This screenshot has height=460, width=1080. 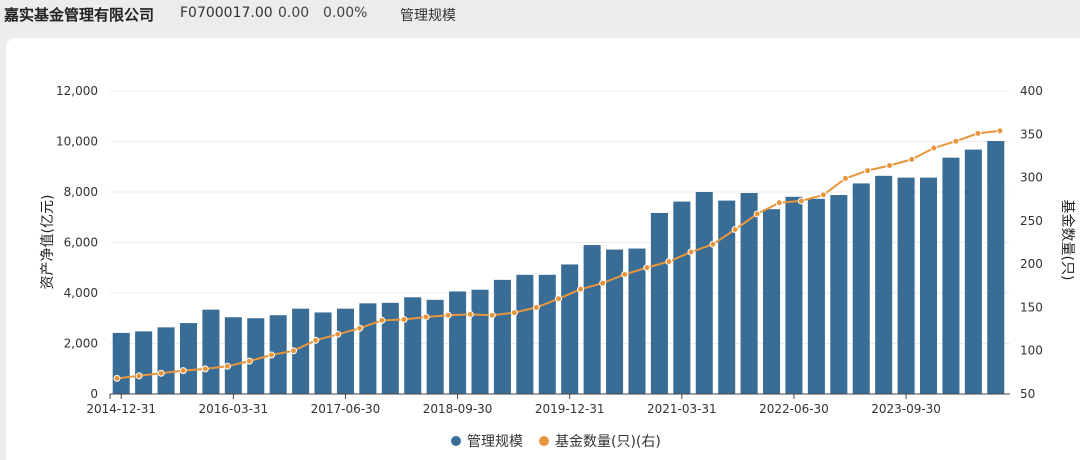 I want to click on x-tick-label: 2019-12-31, so click(x=570, y=409).